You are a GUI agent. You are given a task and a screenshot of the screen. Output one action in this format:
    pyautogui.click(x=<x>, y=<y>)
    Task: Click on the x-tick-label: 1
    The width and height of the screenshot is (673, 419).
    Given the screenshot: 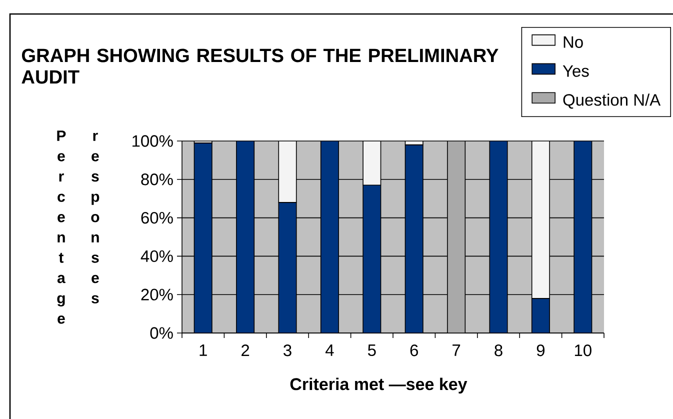 What is the action you would take?
    pyautogui.click(x=203, y=350)
    